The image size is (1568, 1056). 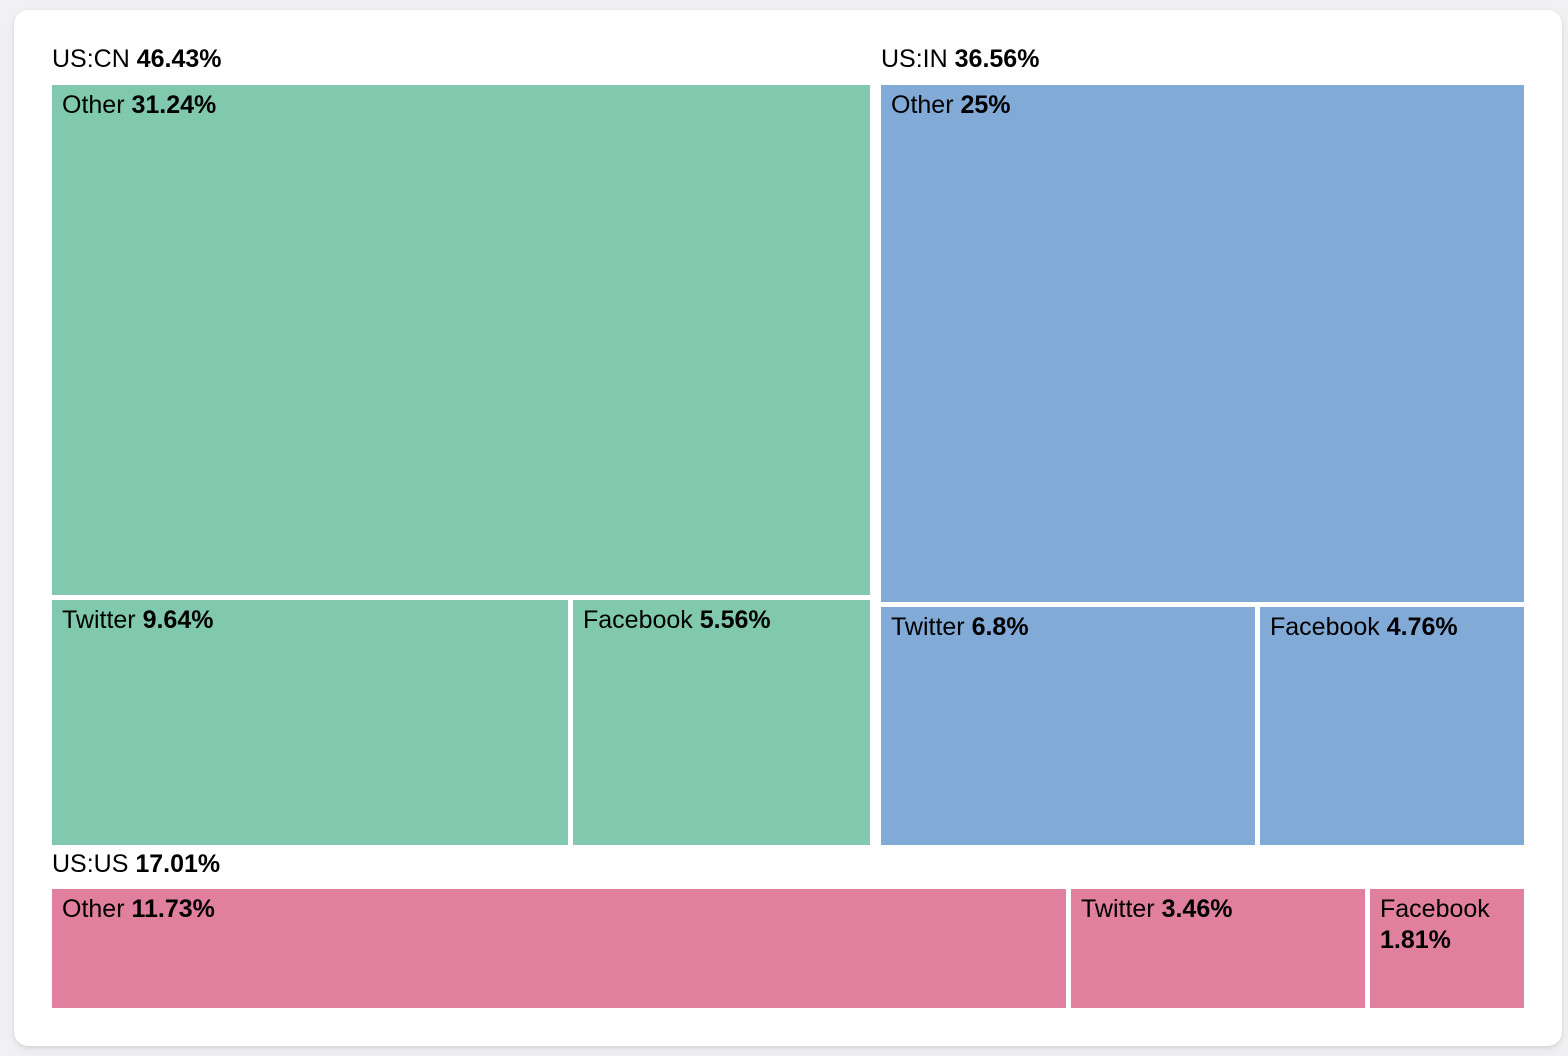 What do you see at coordinates (178, 864) in the screenshot?
I see `group-value: 17.01%` at bounding box center [178, 864].